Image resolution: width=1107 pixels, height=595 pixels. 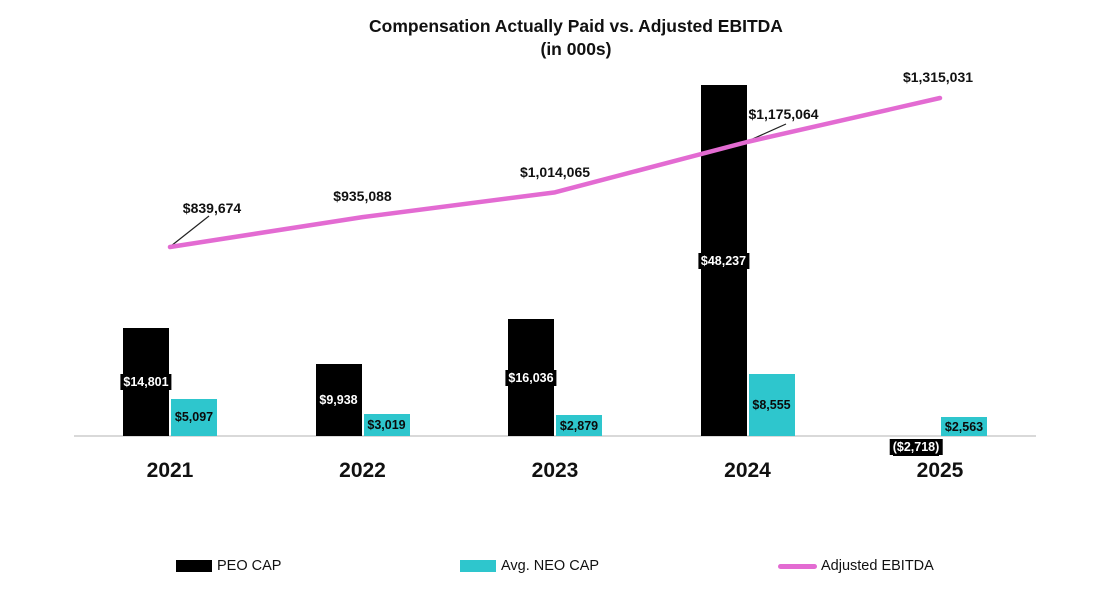 I want to click on legend-item-adjusted-ebitda: Adjusted EBITDA, so click(x=856, y=566).